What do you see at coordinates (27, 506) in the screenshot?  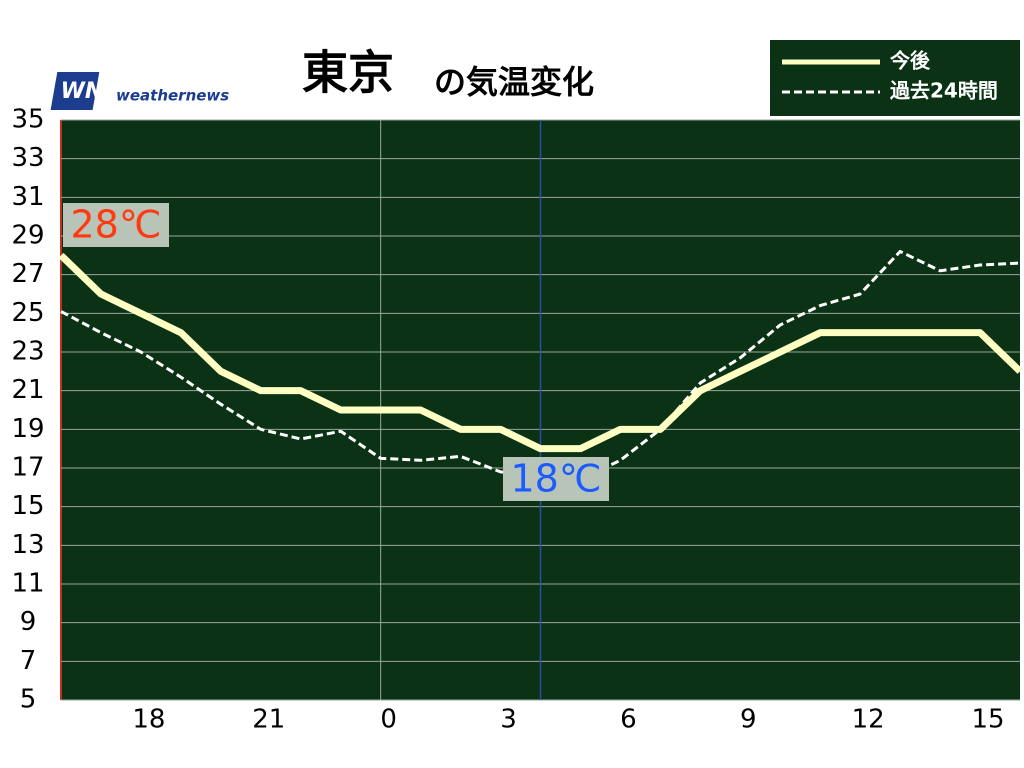 I see `y-tick-label: 15` at bounding box center [27, 506].